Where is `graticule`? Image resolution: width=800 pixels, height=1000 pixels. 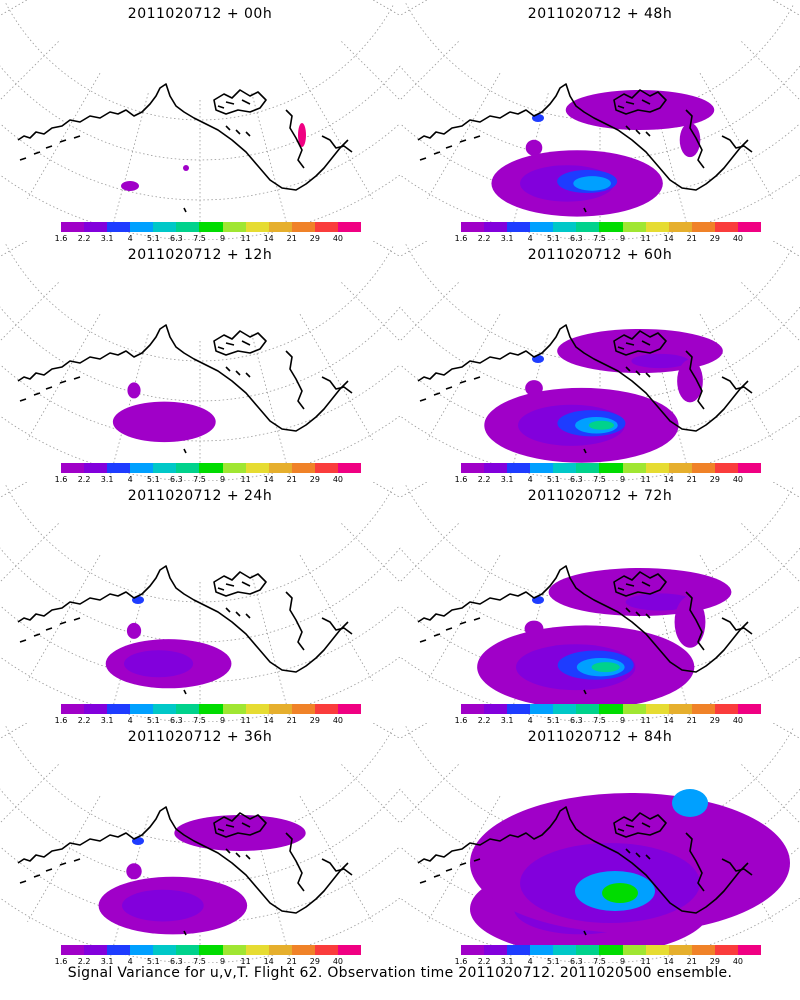 graticule is located at coordinates (200, 602).